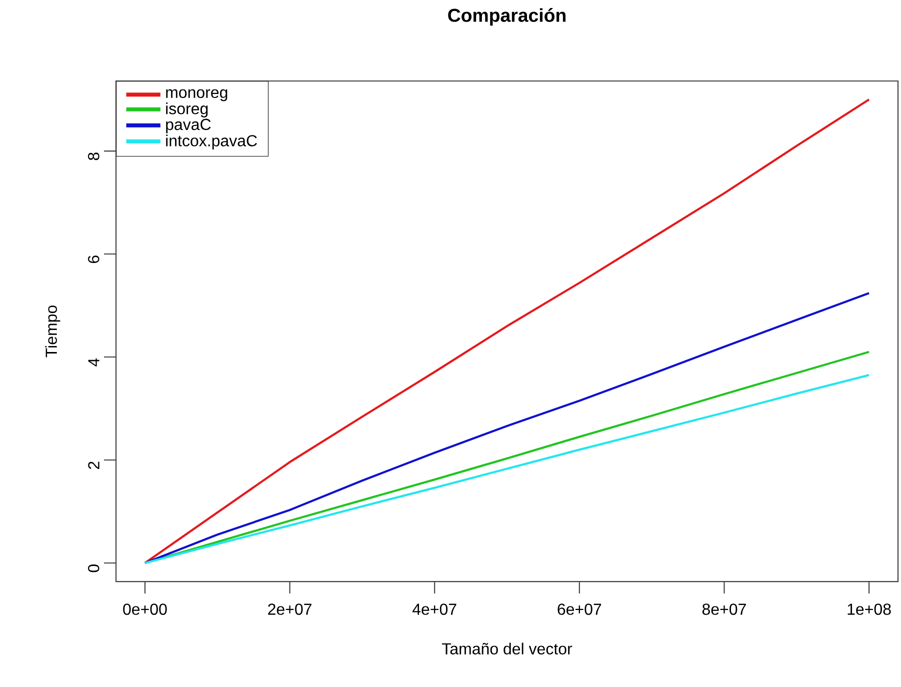 The height and width of the screenshot is (687, 901). Describe the element at coordinates (290, 609) in the screenshot. I see `x-tick-label: 2e+07` at that location.